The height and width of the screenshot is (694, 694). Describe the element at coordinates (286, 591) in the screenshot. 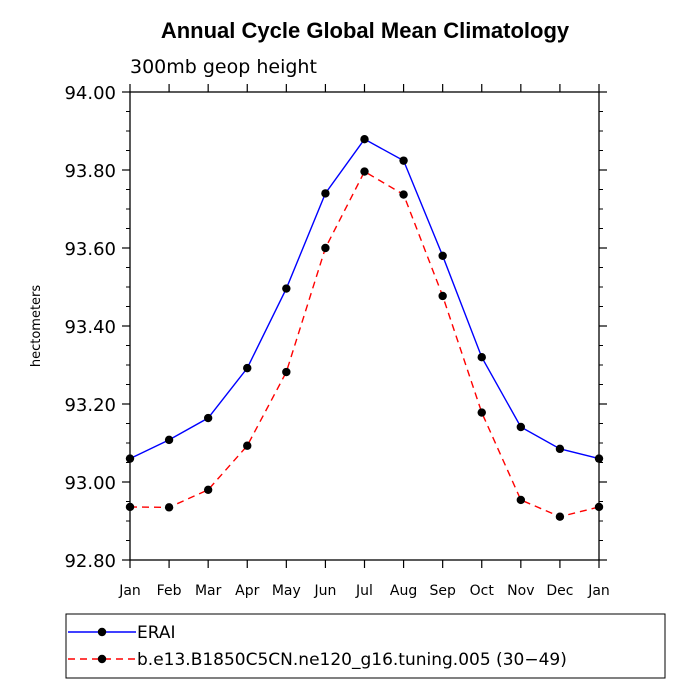

I see `x-tick-label: May` at that location.